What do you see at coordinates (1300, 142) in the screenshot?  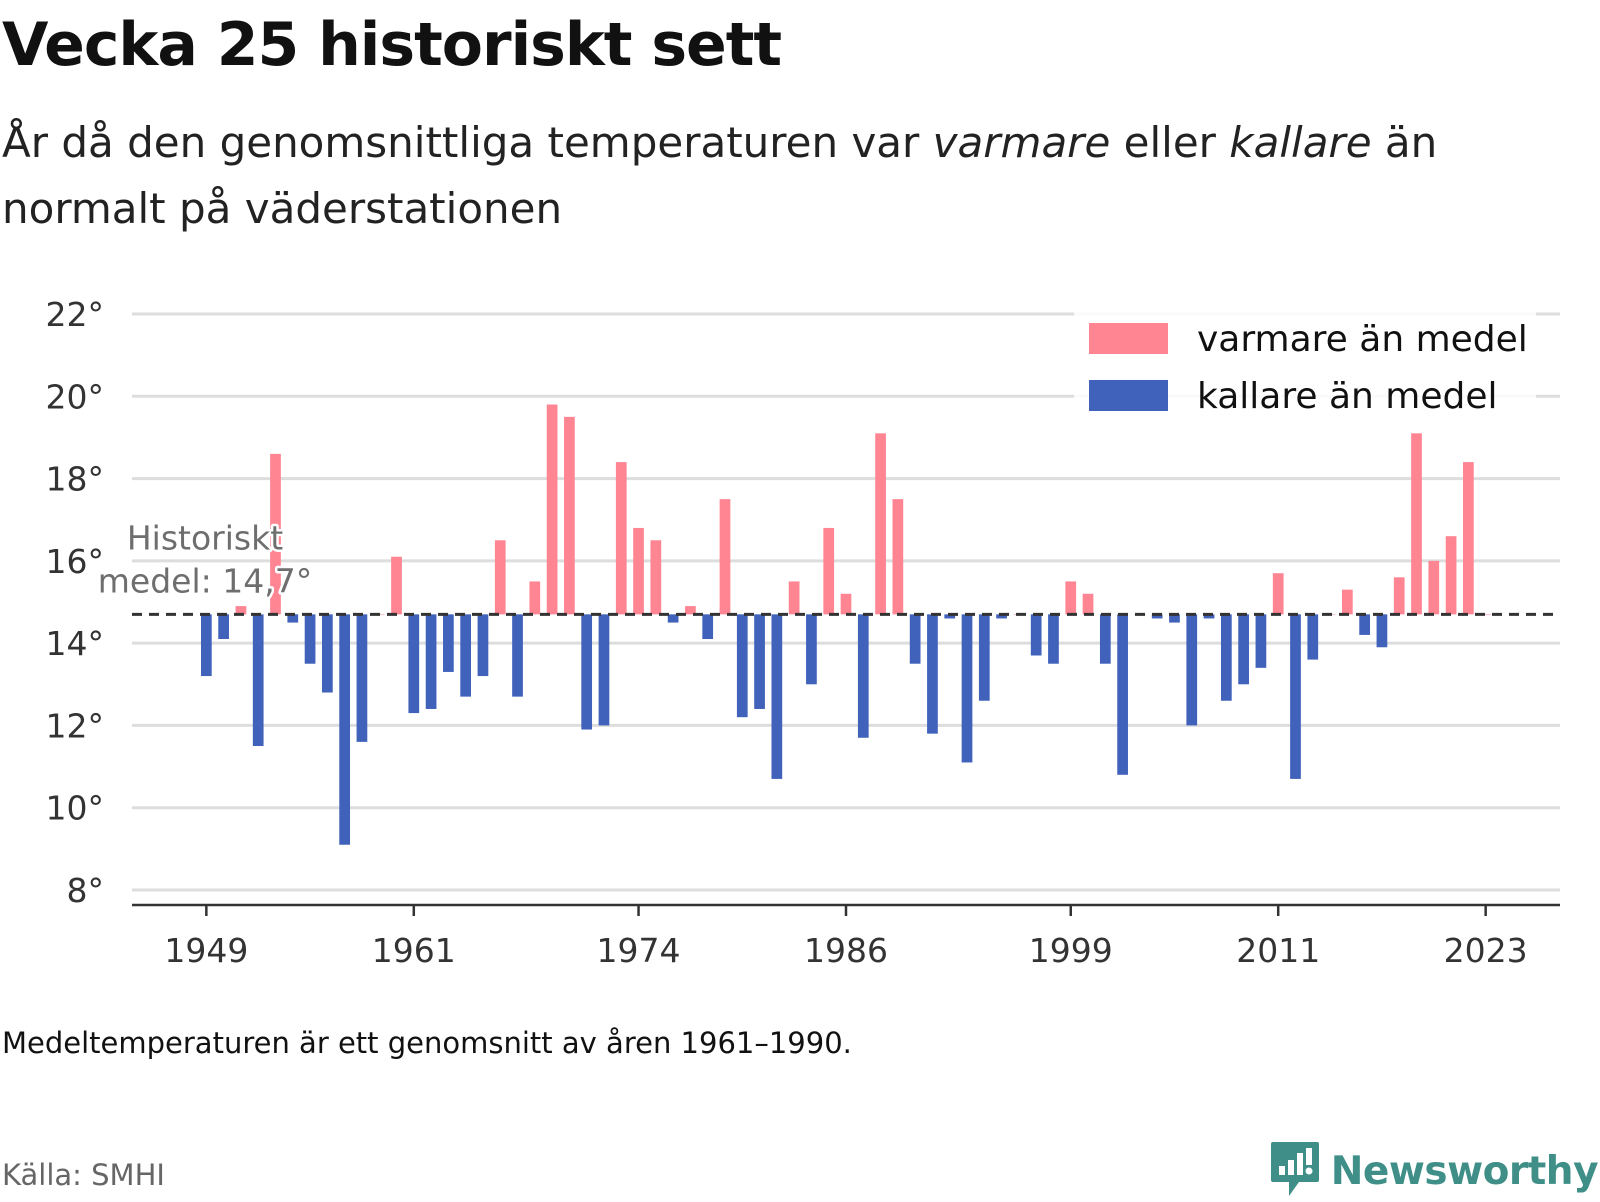 I see `subtitle-cold-word: kallare` at bounding box center [1300, 142].